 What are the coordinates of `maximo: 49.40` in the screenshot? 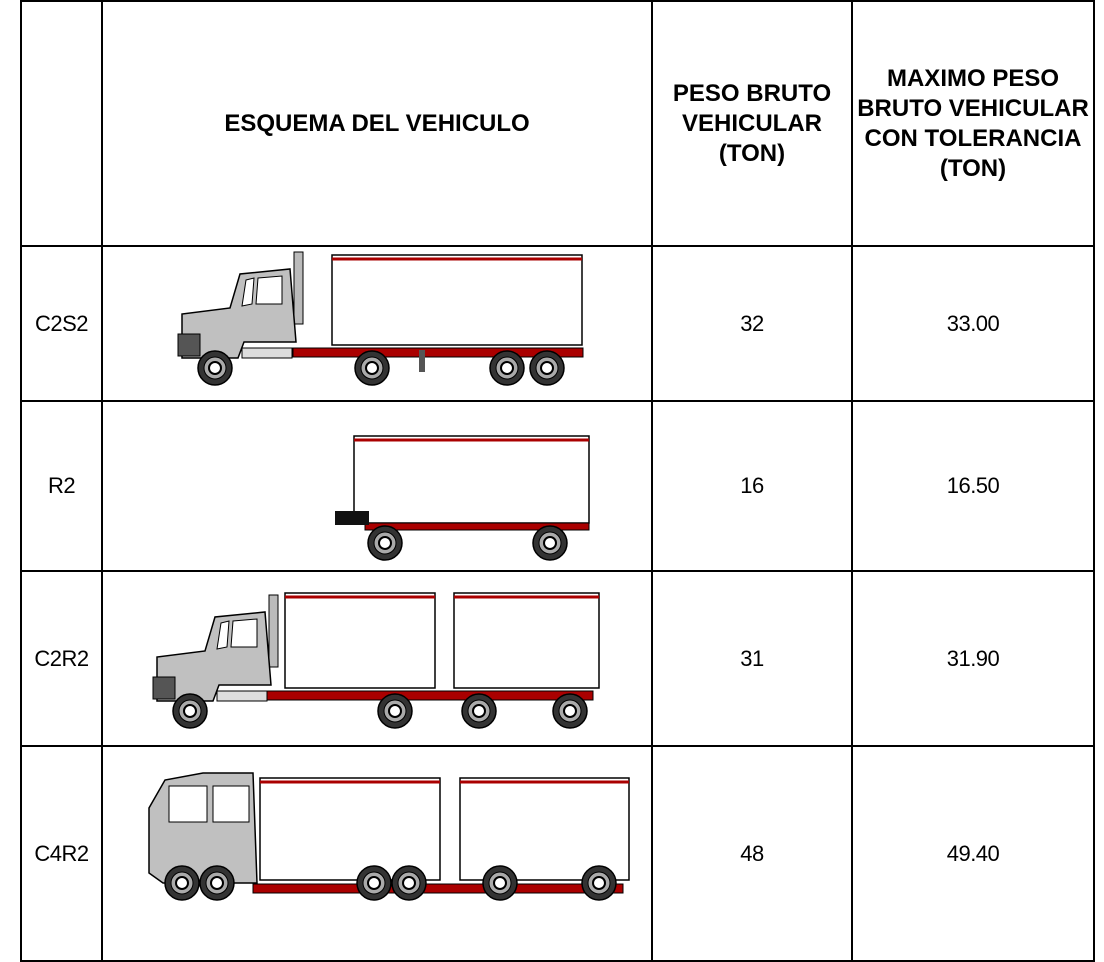 It's located at (973, 853).